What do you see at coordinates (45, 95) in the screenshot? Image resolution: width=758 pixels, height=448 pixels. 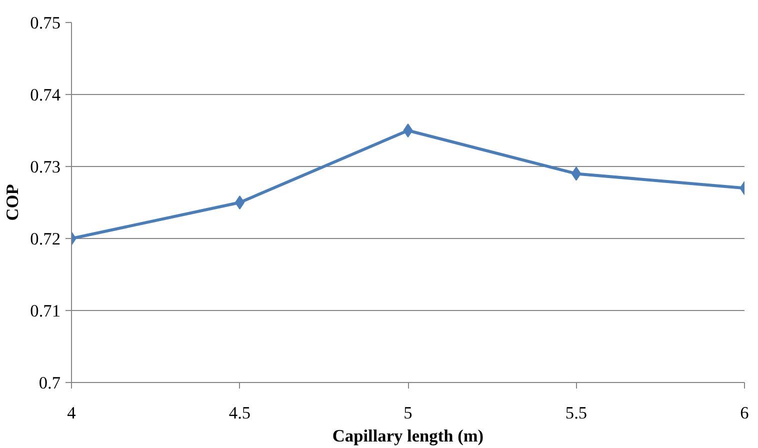 I see `y-tick-label: 0.74` at bounding box center [45, 95].